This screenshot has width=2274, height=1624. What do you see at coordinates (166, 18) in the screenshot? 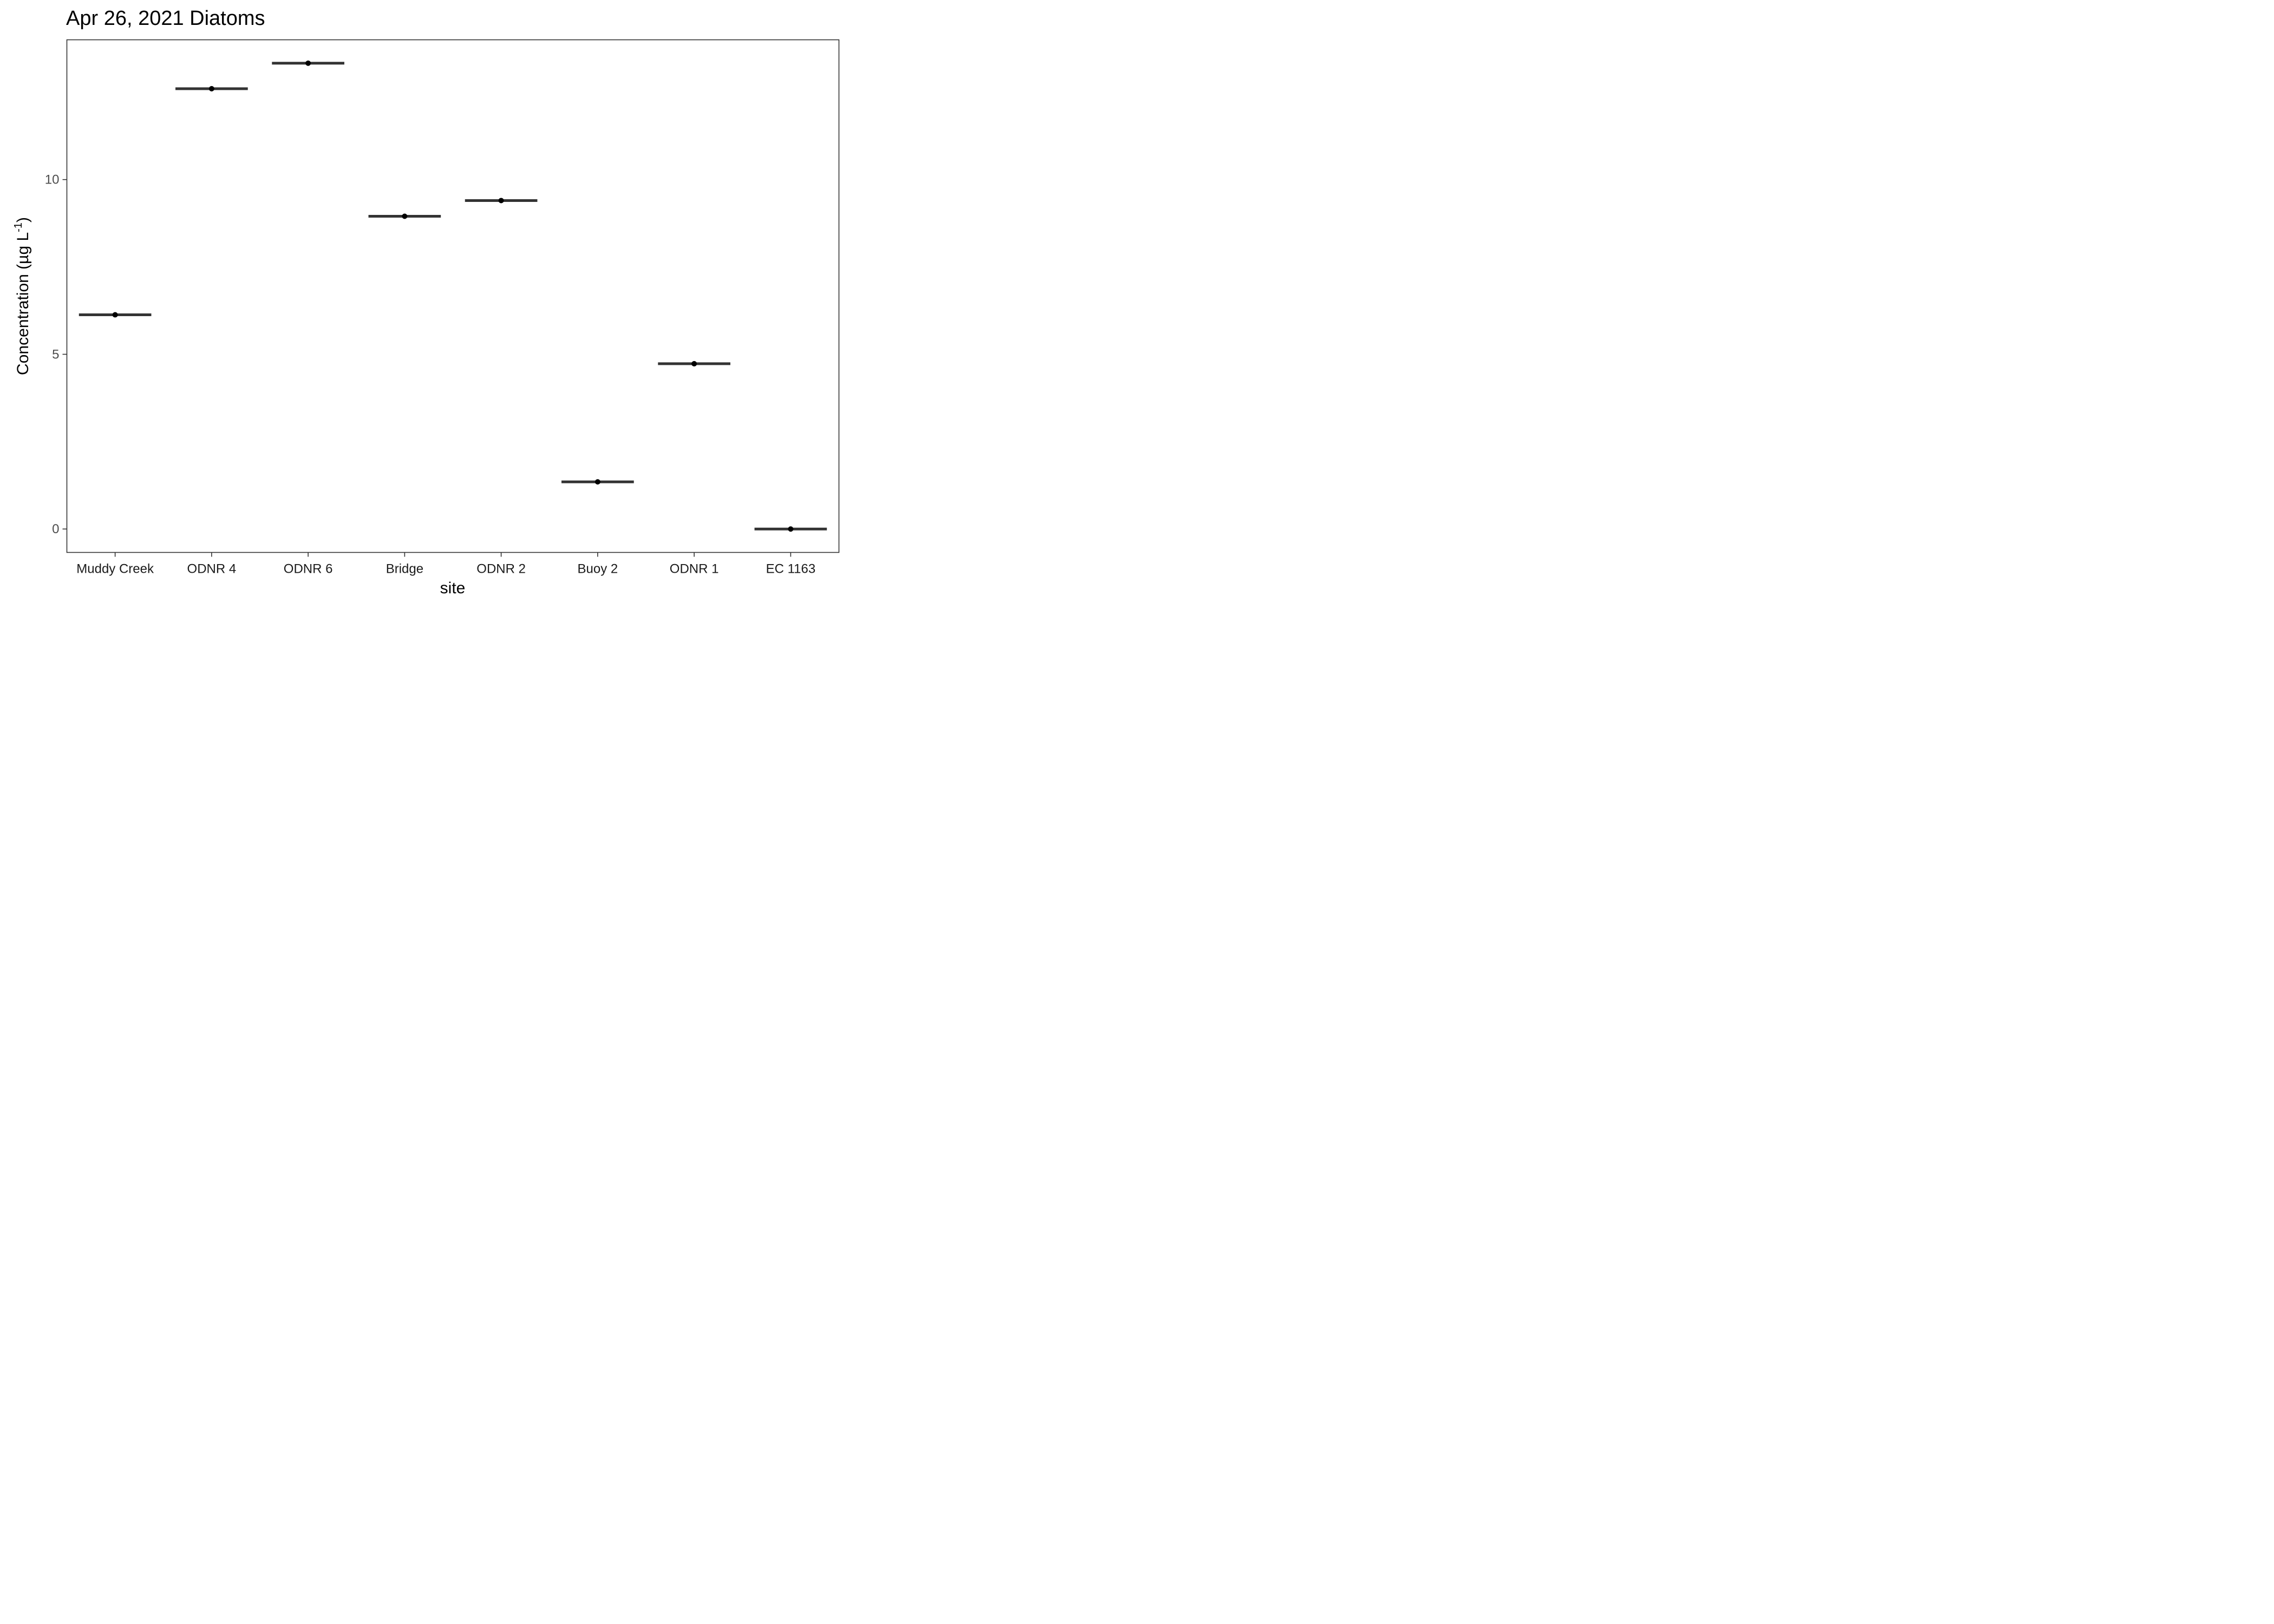
I see `chart-title: Apr 26, 2021 Diatoms` at bounding box center [166, 18].